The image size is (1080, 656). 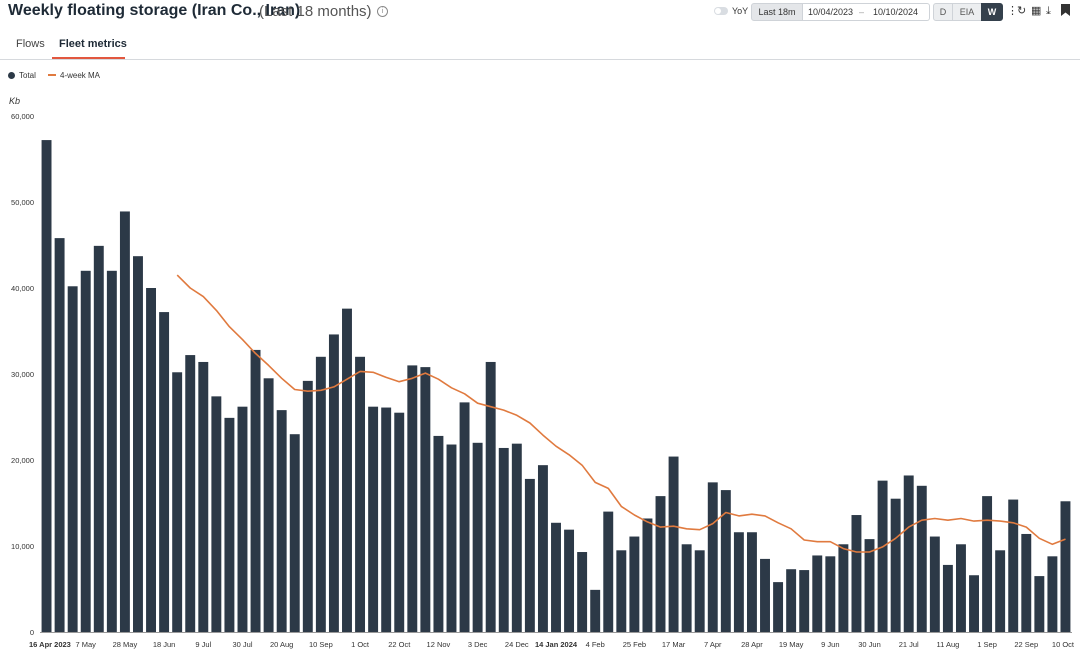 I want to click on info-icon: i, so click(x=382, y=11).